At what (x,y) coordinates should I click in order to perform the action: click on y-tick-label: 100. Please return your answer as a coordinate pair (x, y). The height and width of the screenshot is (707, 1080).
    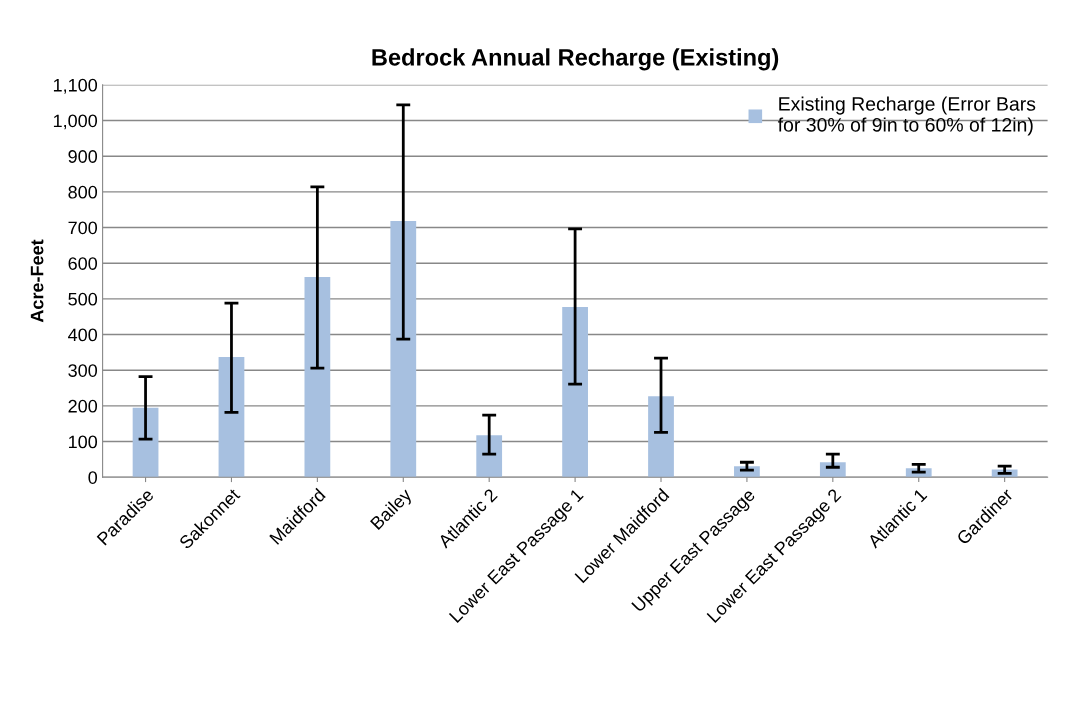
    Looking at the image, I should click on (83, 442).